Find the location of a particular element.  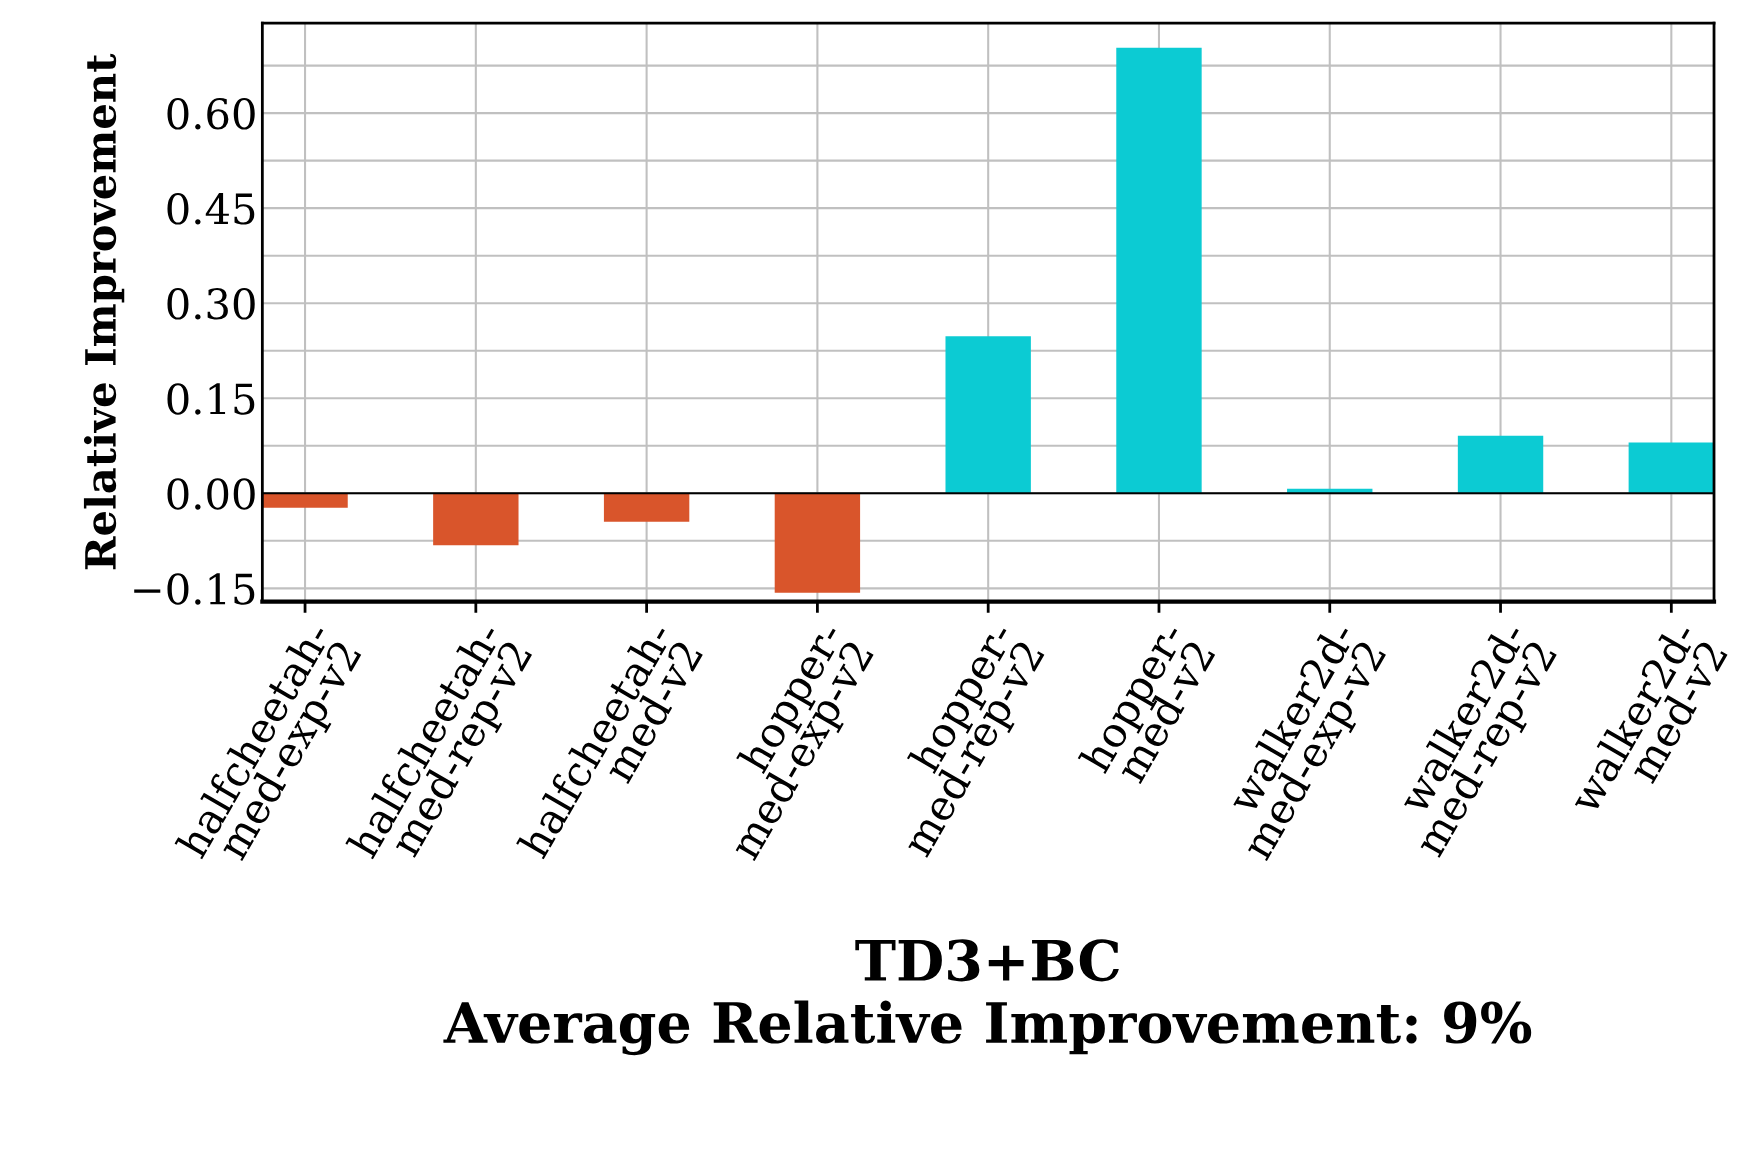

x-axis-title: TD3+BC Average Relative Improvement: 9% is located at coordinates (987, 997).